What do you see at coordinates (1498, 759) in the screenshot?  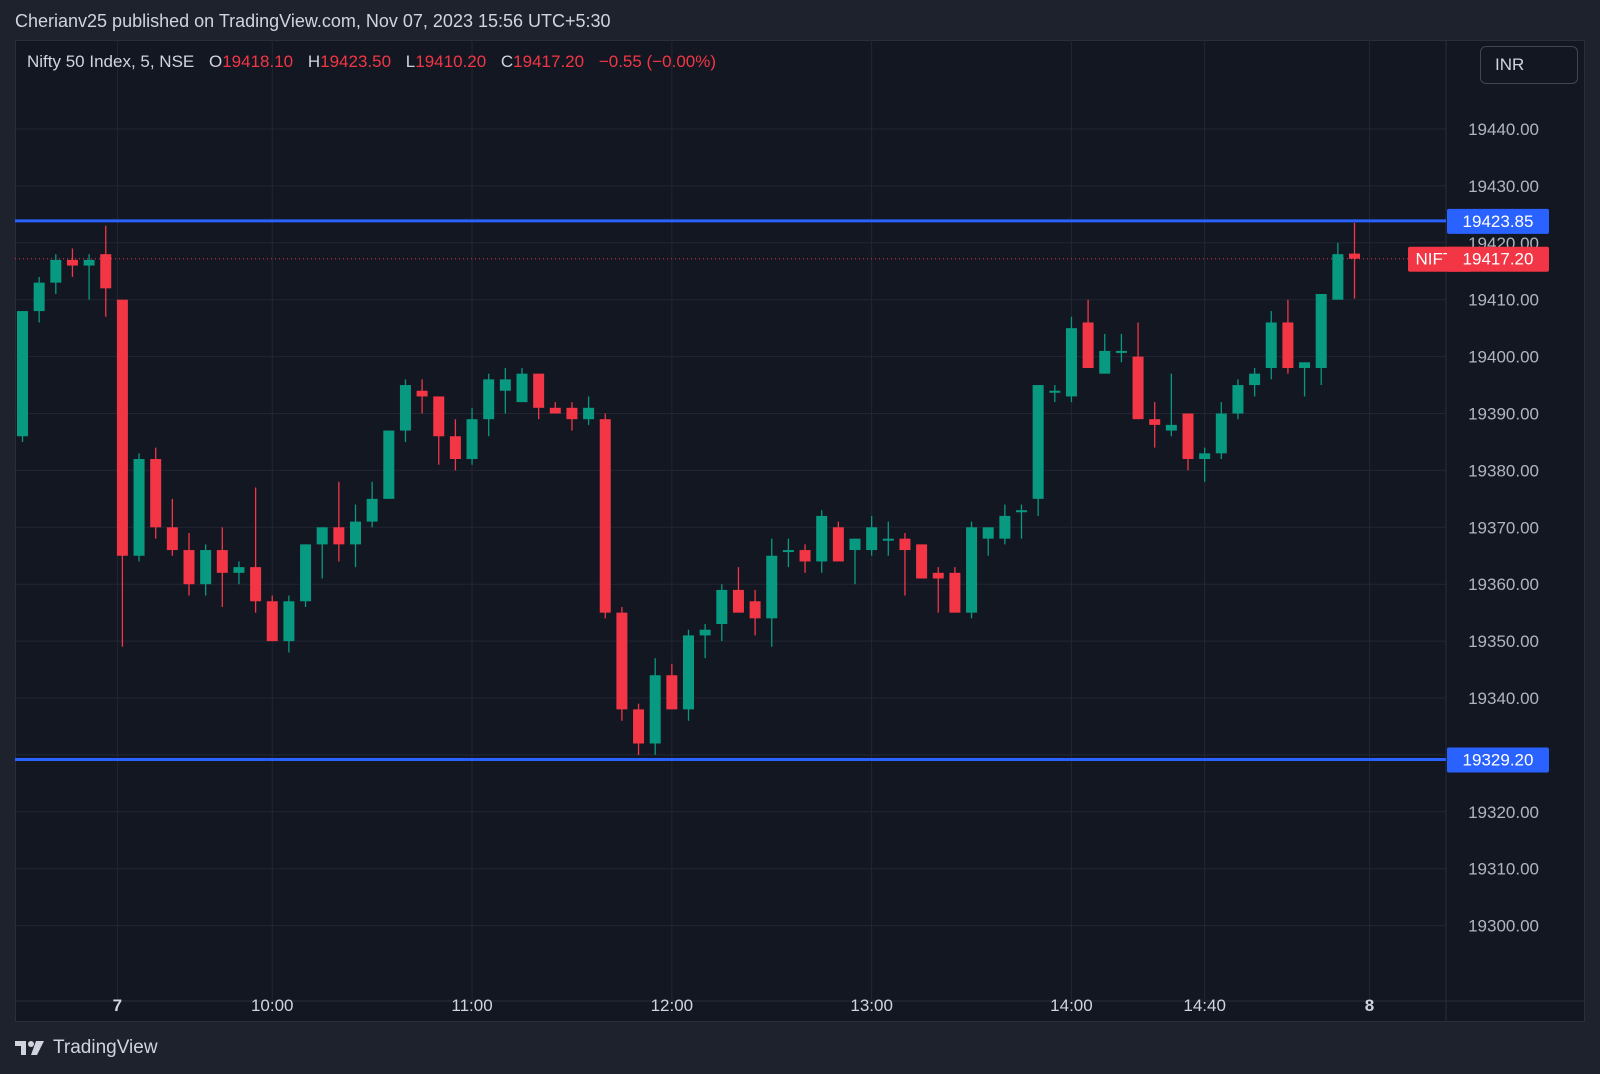 I see `hline-price-label: 19329.20` at bounding box center [1498, 759].